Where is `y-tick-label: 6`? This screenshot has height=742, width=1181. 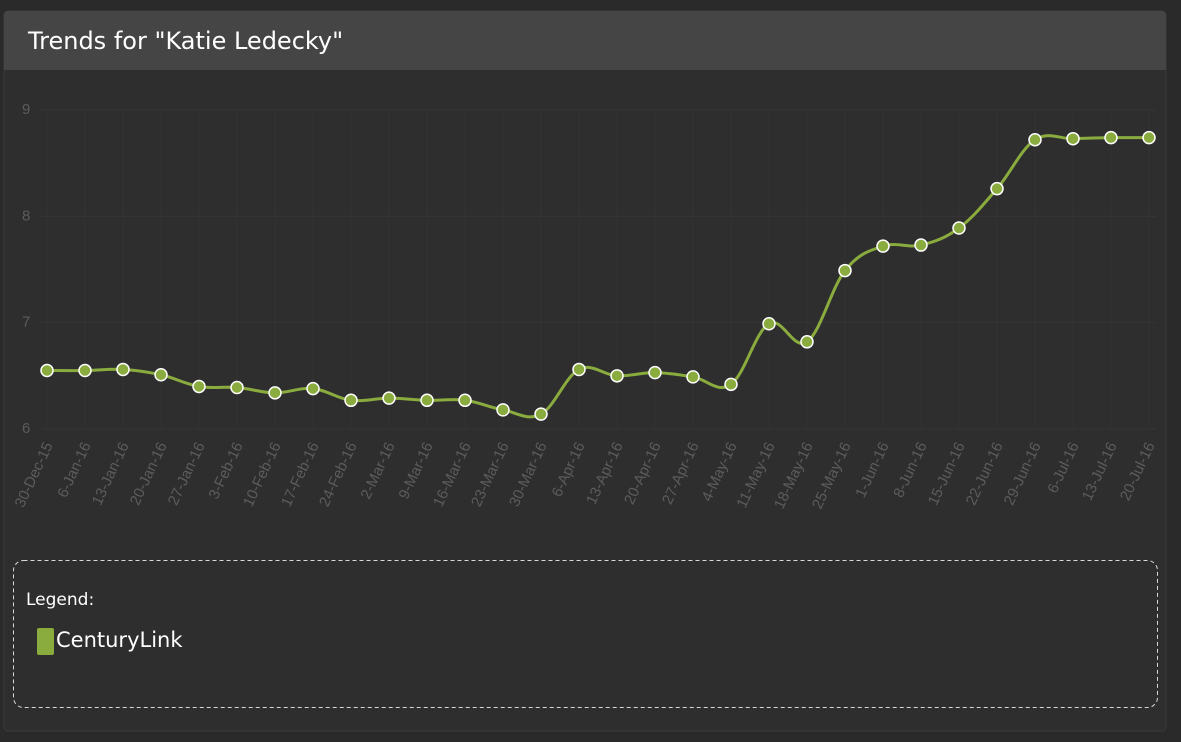 y-tick-label: 6 is located at coordinates (26, 428).